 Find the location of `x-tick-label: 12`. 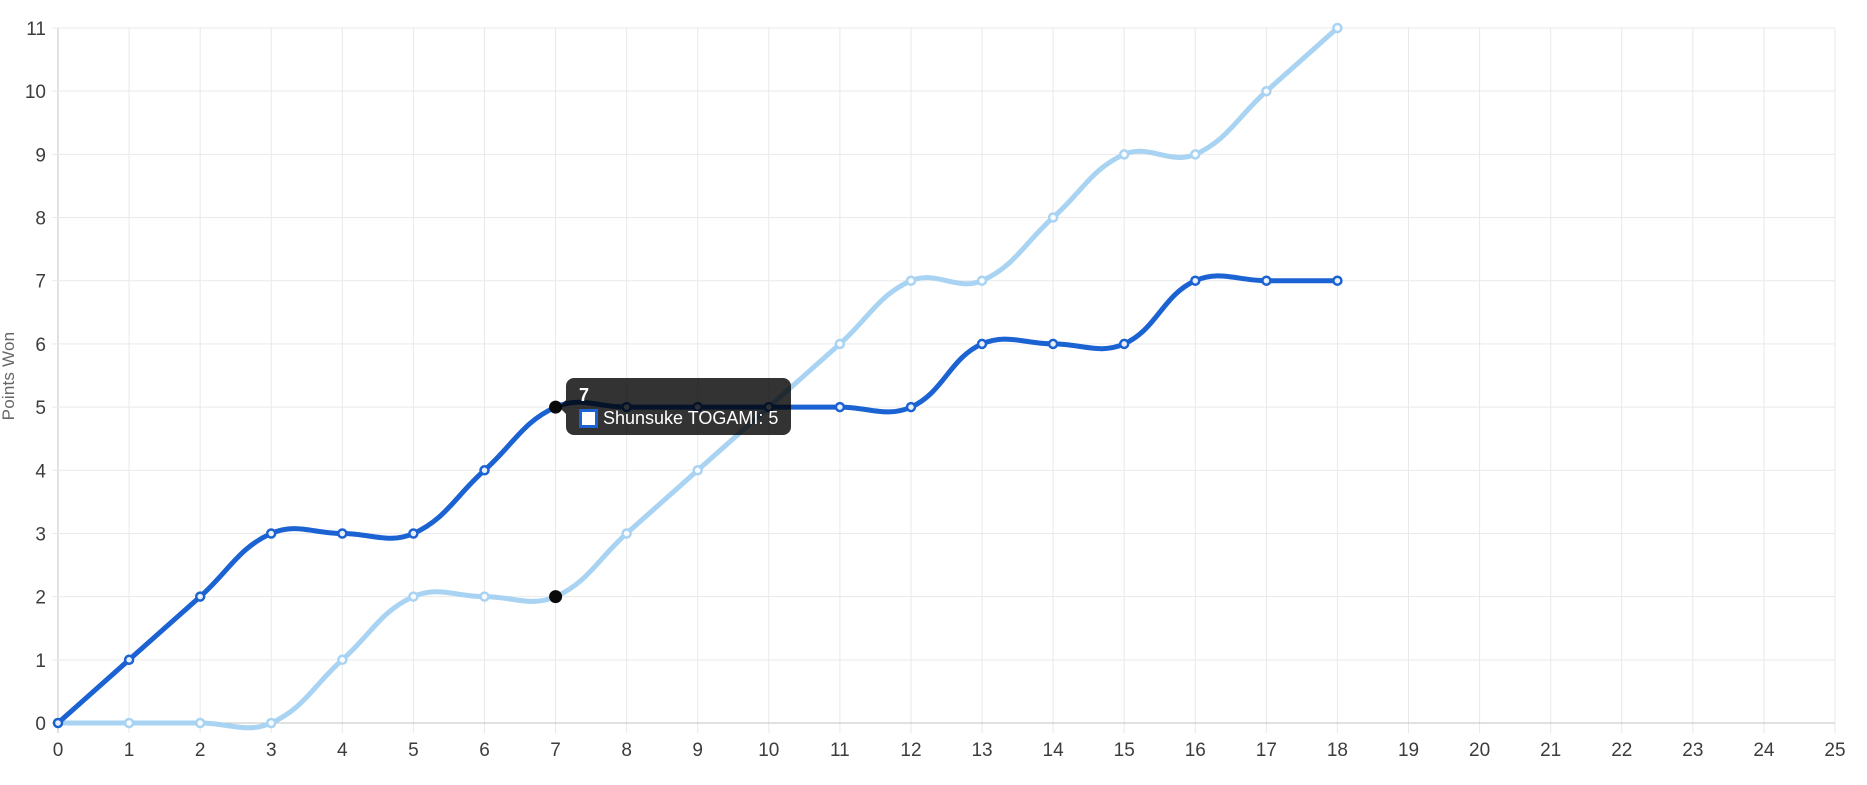

x-tick-label: 12 is located at coordinates (910, 750).